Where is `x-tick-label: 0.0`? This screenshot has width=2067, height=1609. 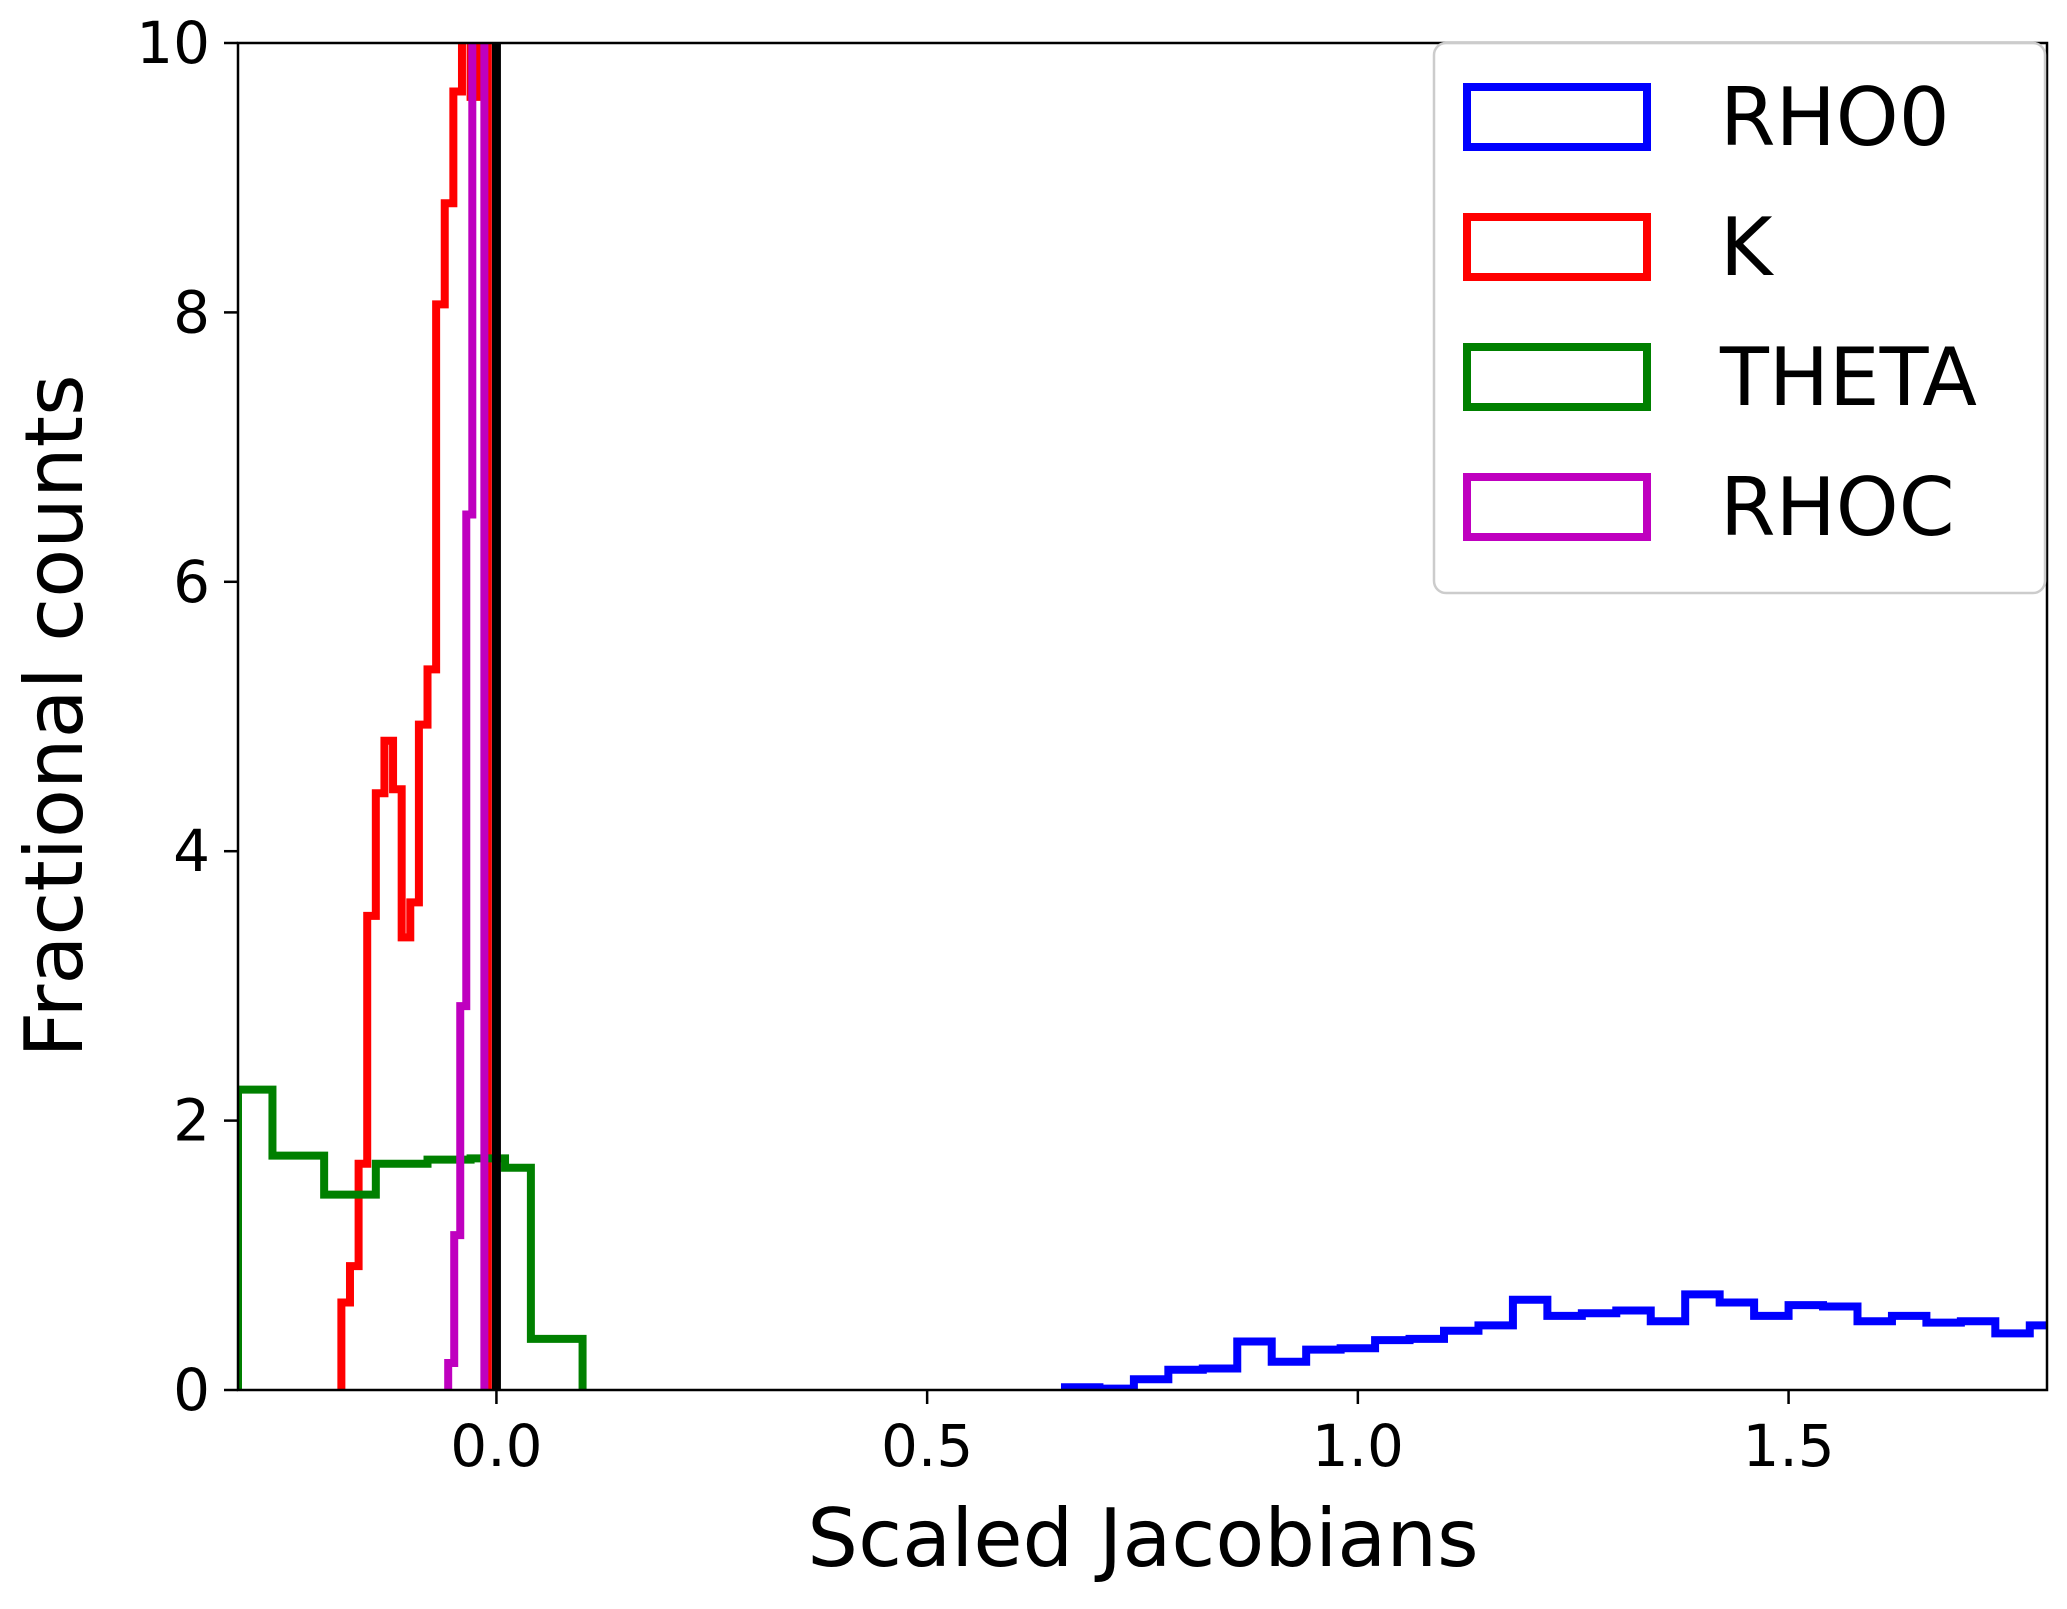 x-tick-label: 0.0 is located at coordinates (496, 1446).